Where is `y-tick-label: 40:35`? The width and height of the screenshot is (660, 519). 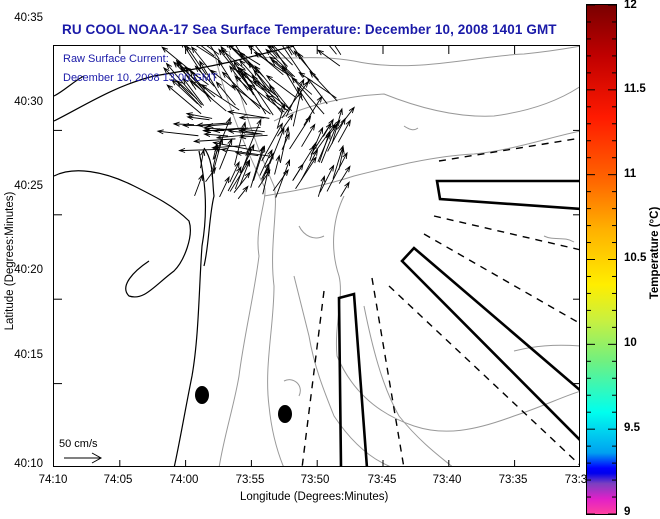
y-tick-label: 40:35 is located at coordinates (28, 18).